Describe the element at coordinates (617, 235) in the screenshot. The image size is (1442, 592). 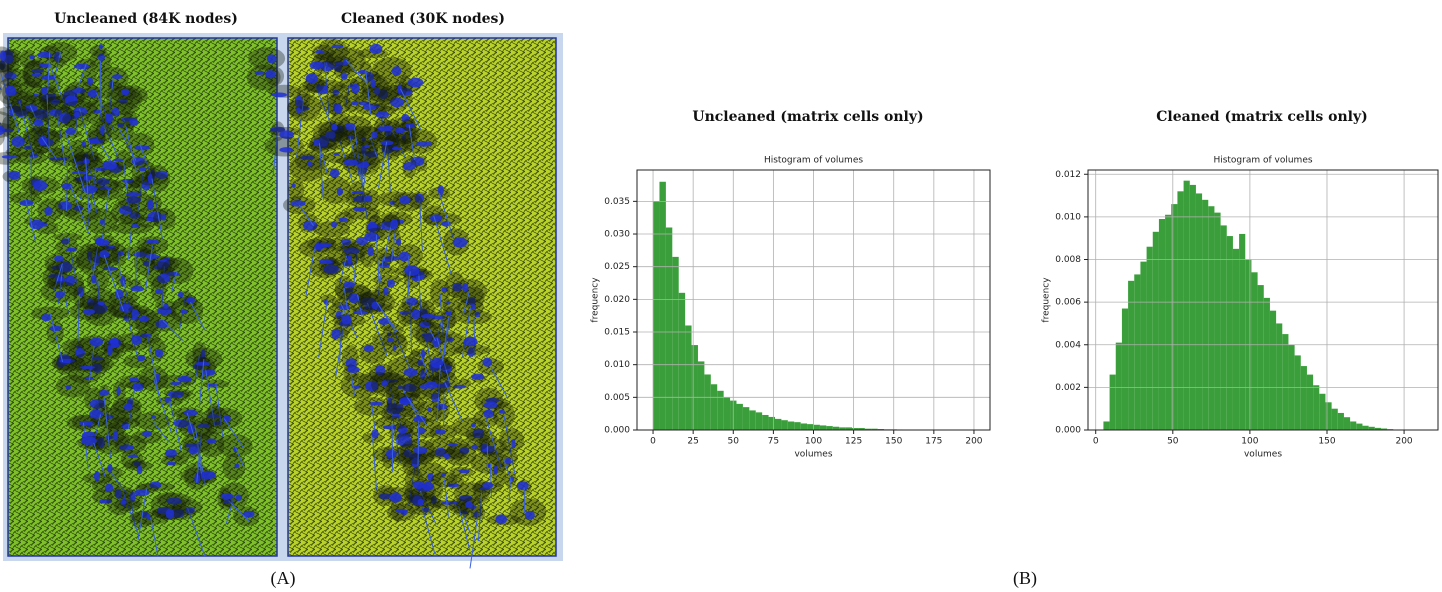
I see `y-tick-label: 0.030` at that location.